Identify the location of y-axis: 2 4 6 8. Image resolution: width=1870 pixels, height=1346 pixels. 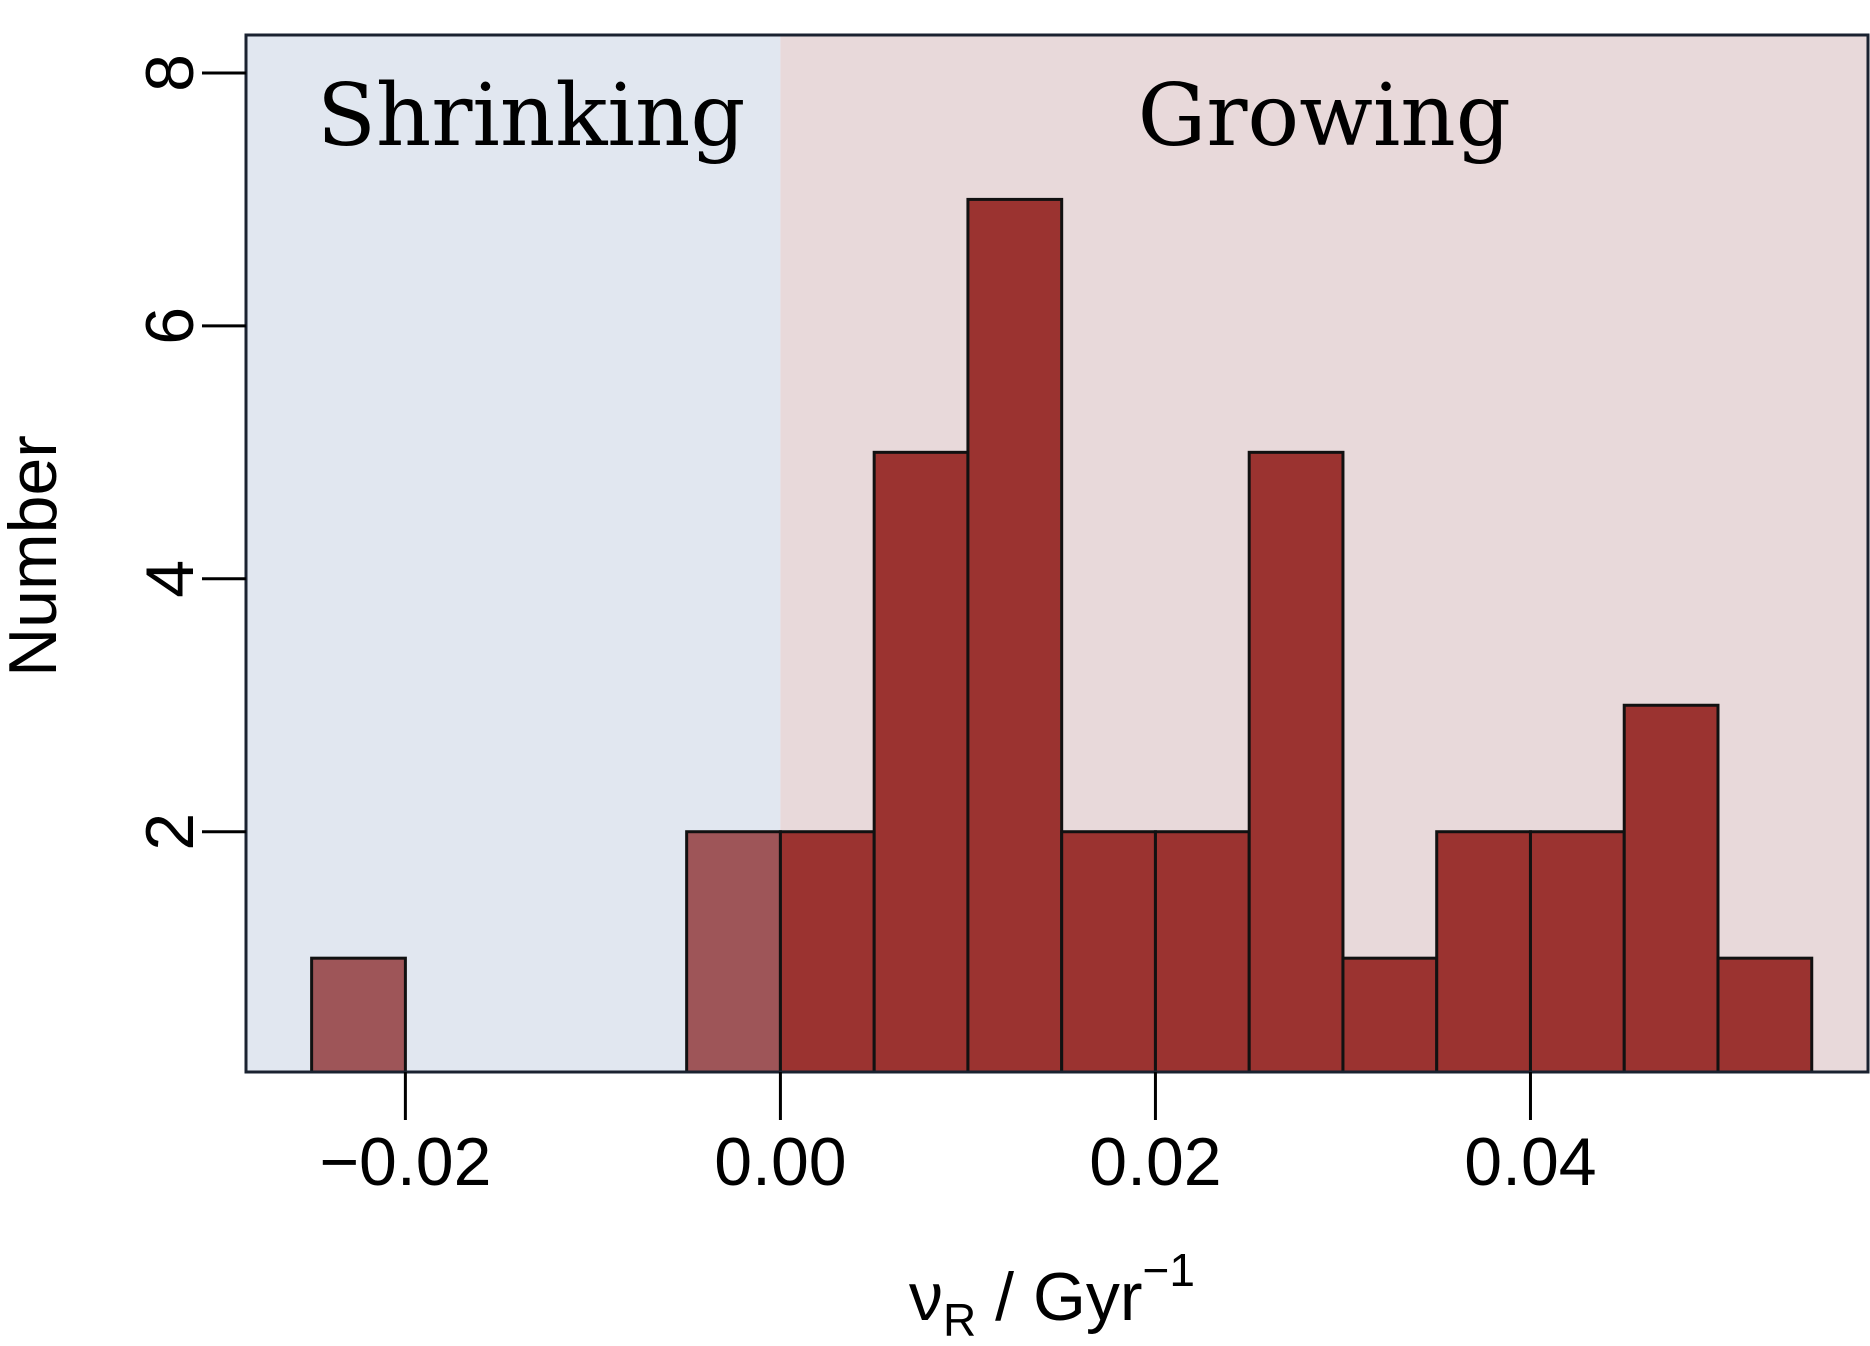
(189, 452).